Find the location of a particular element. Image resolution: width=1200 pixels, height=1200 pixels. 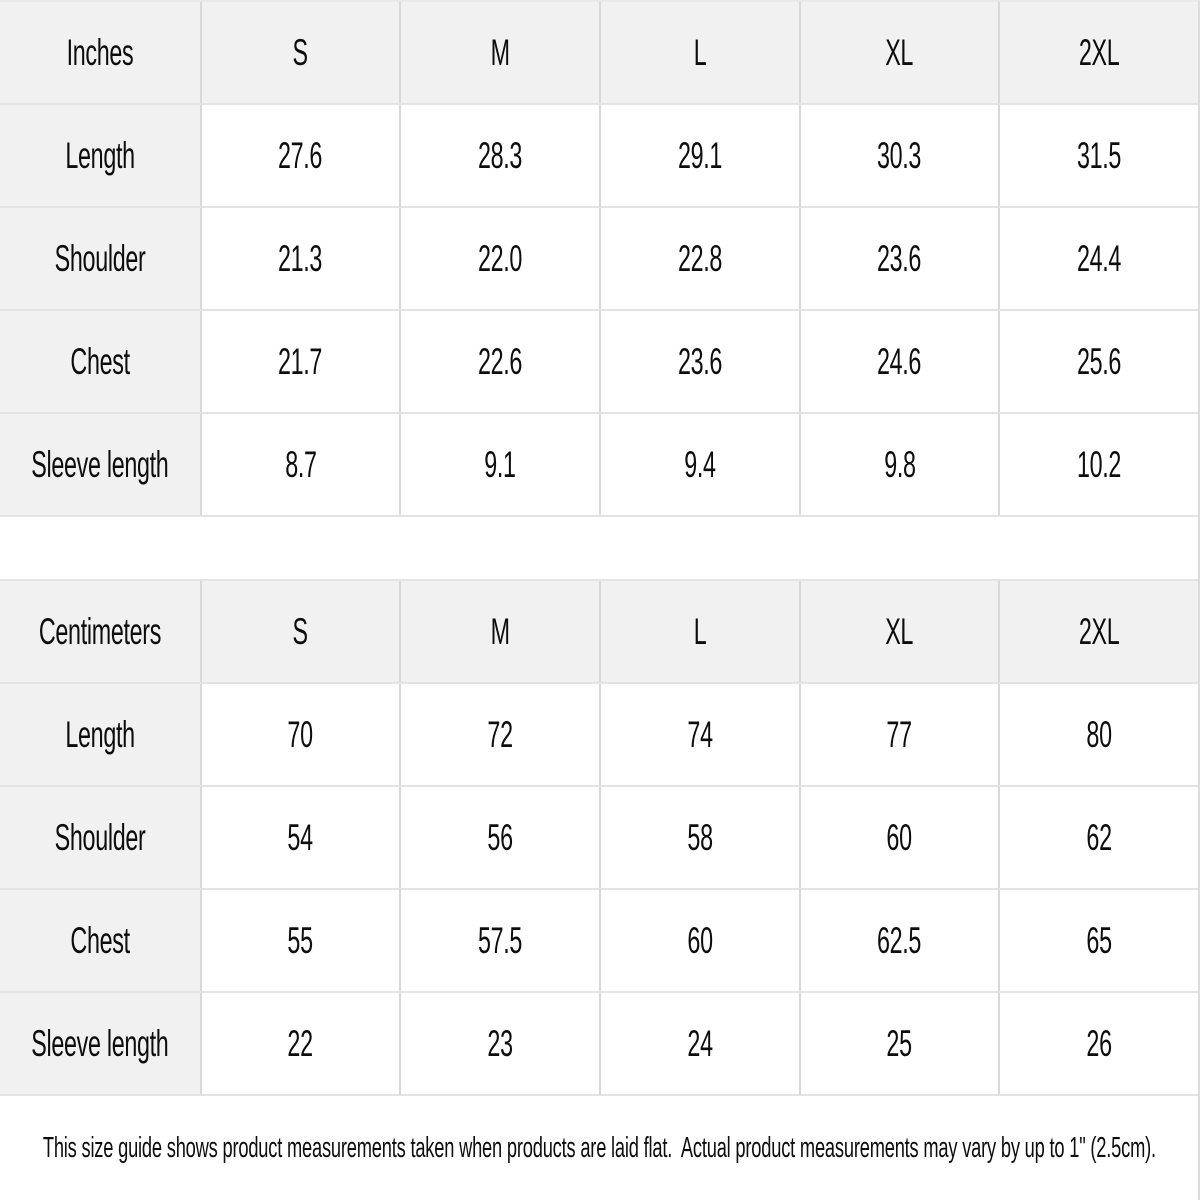

unit-header-cell: Inches is located at coordinates (100, 52).